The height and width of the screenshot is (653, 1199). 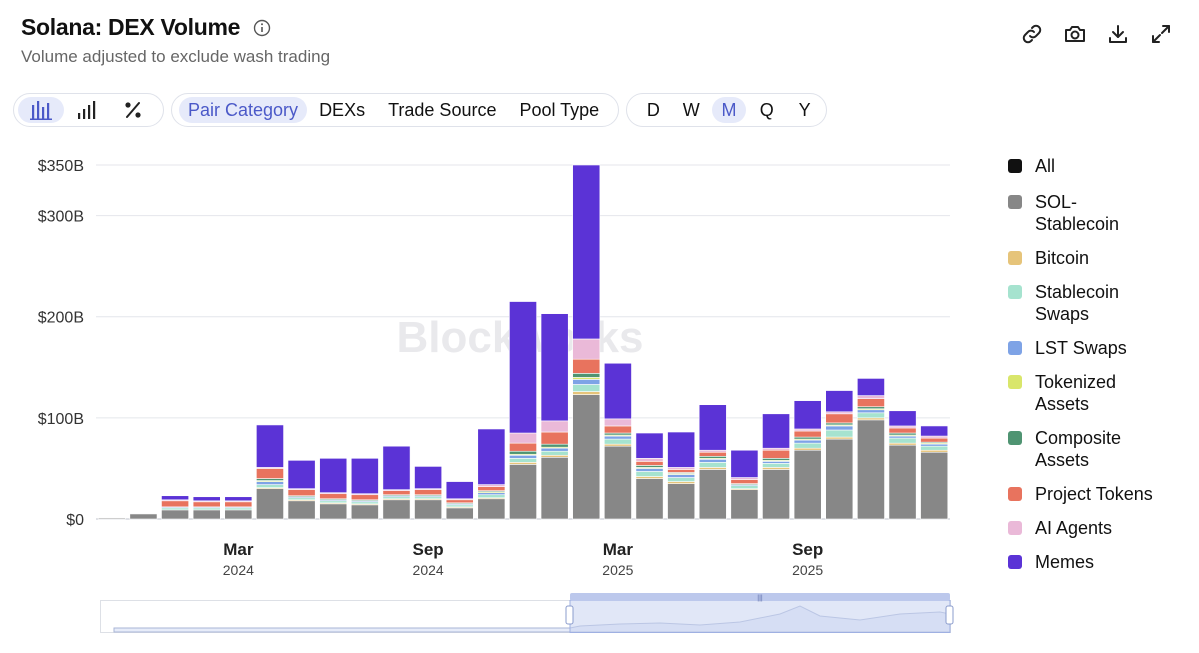 What do you see at coordinates (1031, 166) in the screenshot?
I see `legend-item: All` at bounding box center [1031, 166].